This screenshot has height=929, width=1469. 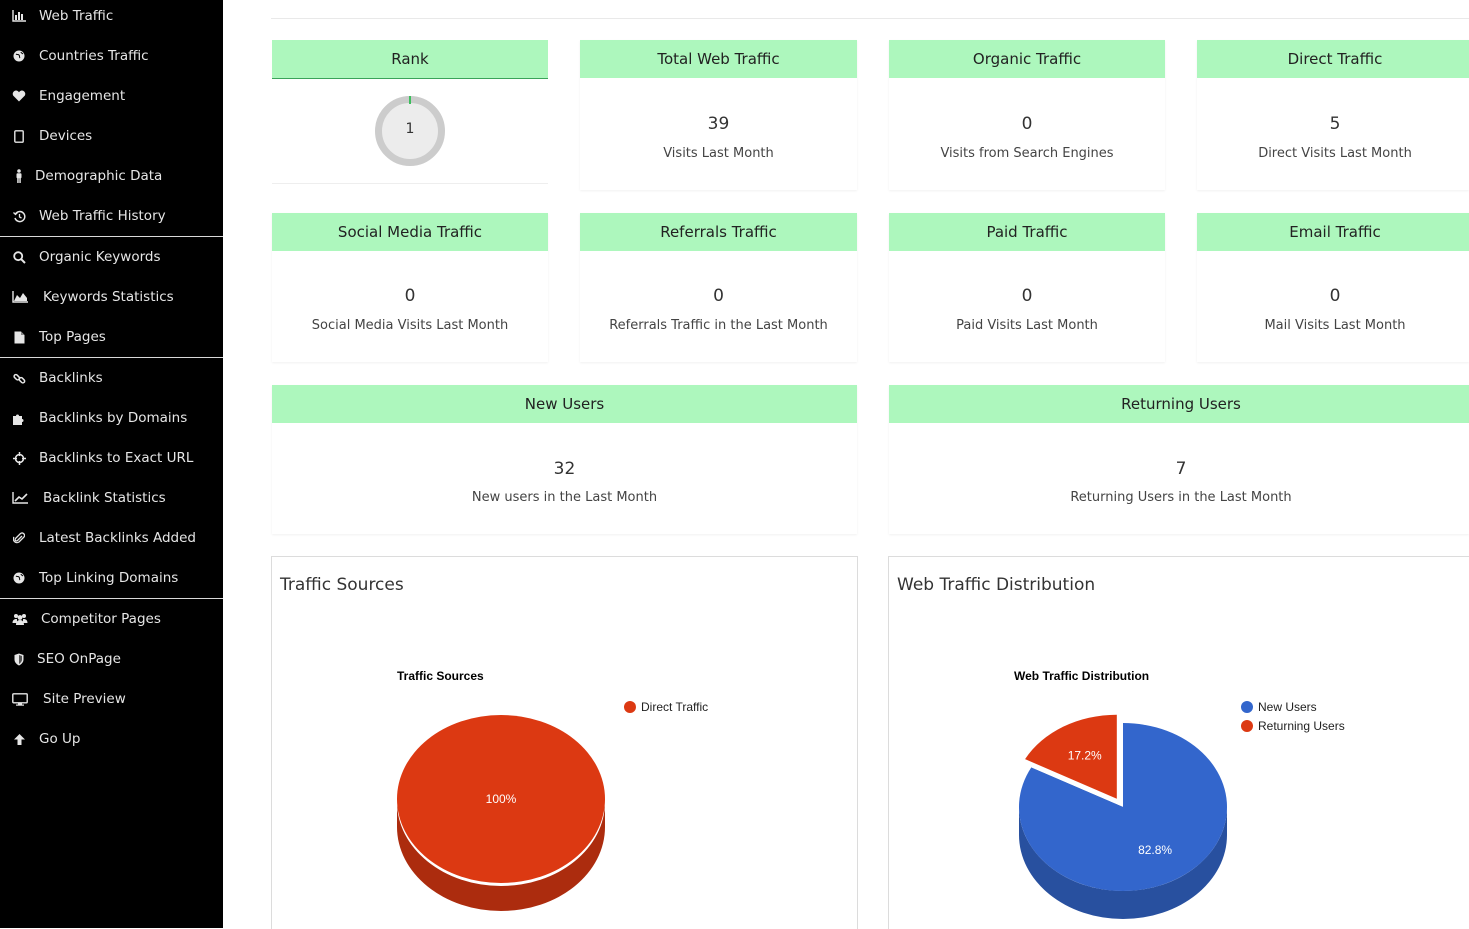 I want to click on puzzle-icon, so click(x=19, y=418).